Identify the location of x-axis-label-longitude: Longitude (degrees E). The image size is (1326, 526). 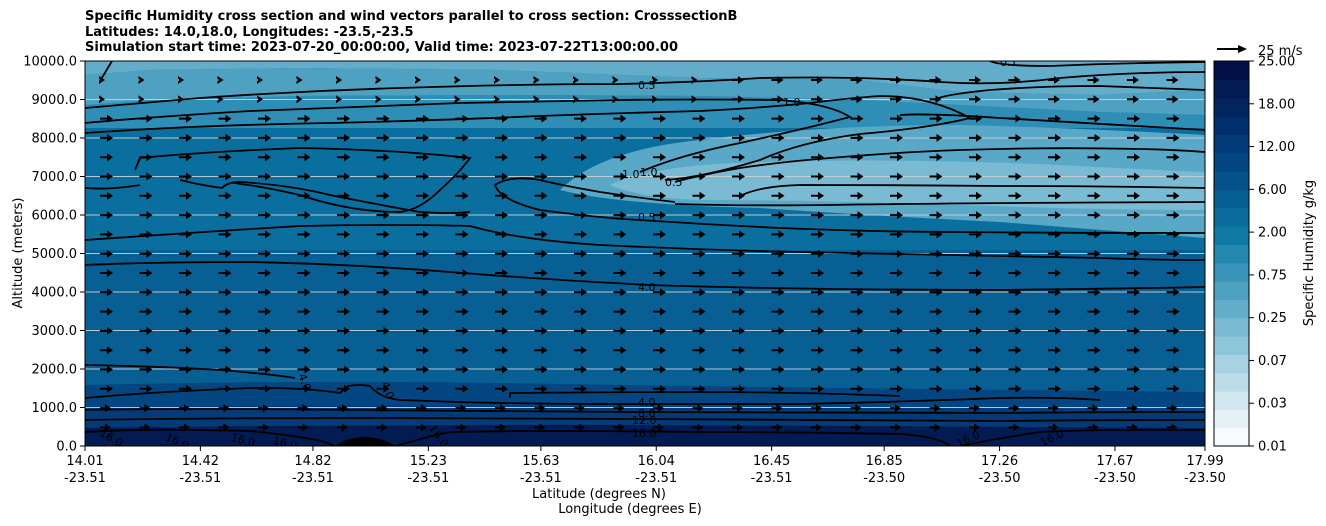
(630, 509).